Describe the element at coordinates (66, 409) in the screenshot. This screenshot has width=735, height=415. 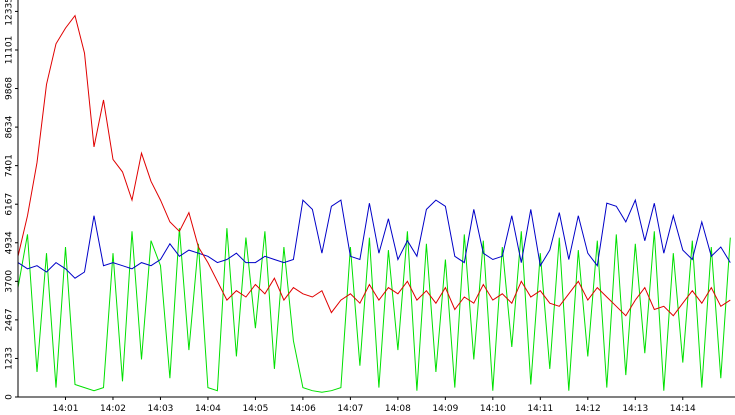
I see `x-tick-label: 14:01` at that location.